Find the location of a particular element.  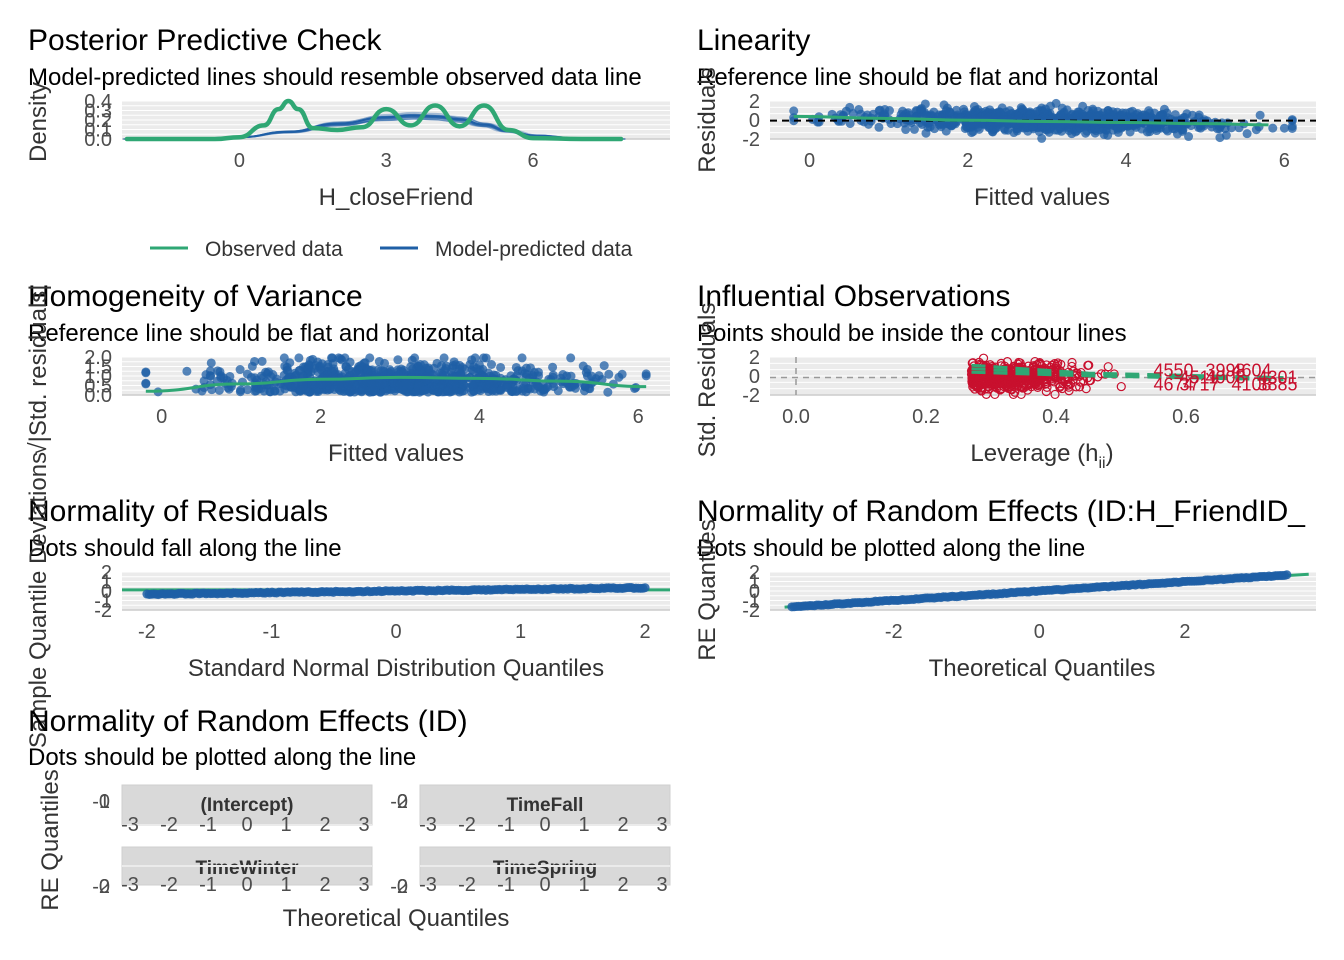

facet-timespring: TimeSpring 0 -2 is located at coordinates (530, 872).